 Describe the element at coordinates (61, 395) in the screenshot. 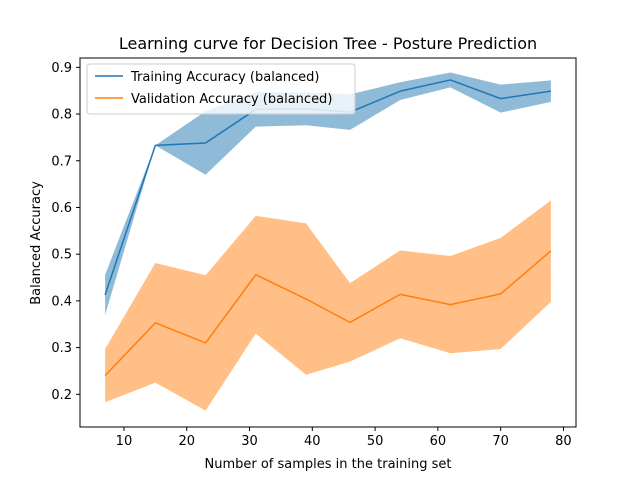

I see `y-tick-label: 0.2` at that location.